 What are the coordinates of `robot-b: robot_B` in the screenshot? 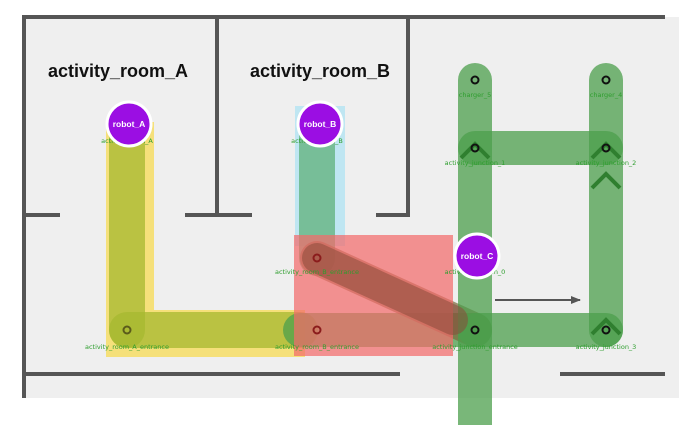 It's located at (320, 124).